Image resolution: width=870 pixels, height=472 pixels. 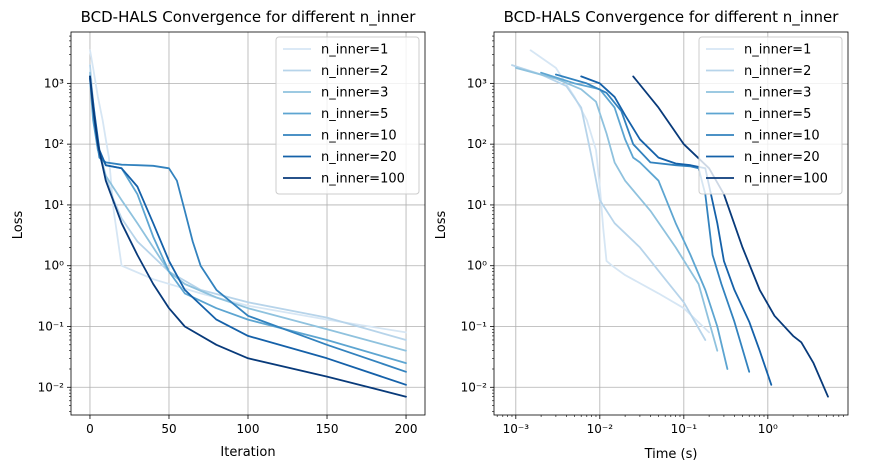 What do you see at coordinates (516, 429) in the screenshot?
I see `x-tick-label: 10⁻³` at bounding box center [516, 429].